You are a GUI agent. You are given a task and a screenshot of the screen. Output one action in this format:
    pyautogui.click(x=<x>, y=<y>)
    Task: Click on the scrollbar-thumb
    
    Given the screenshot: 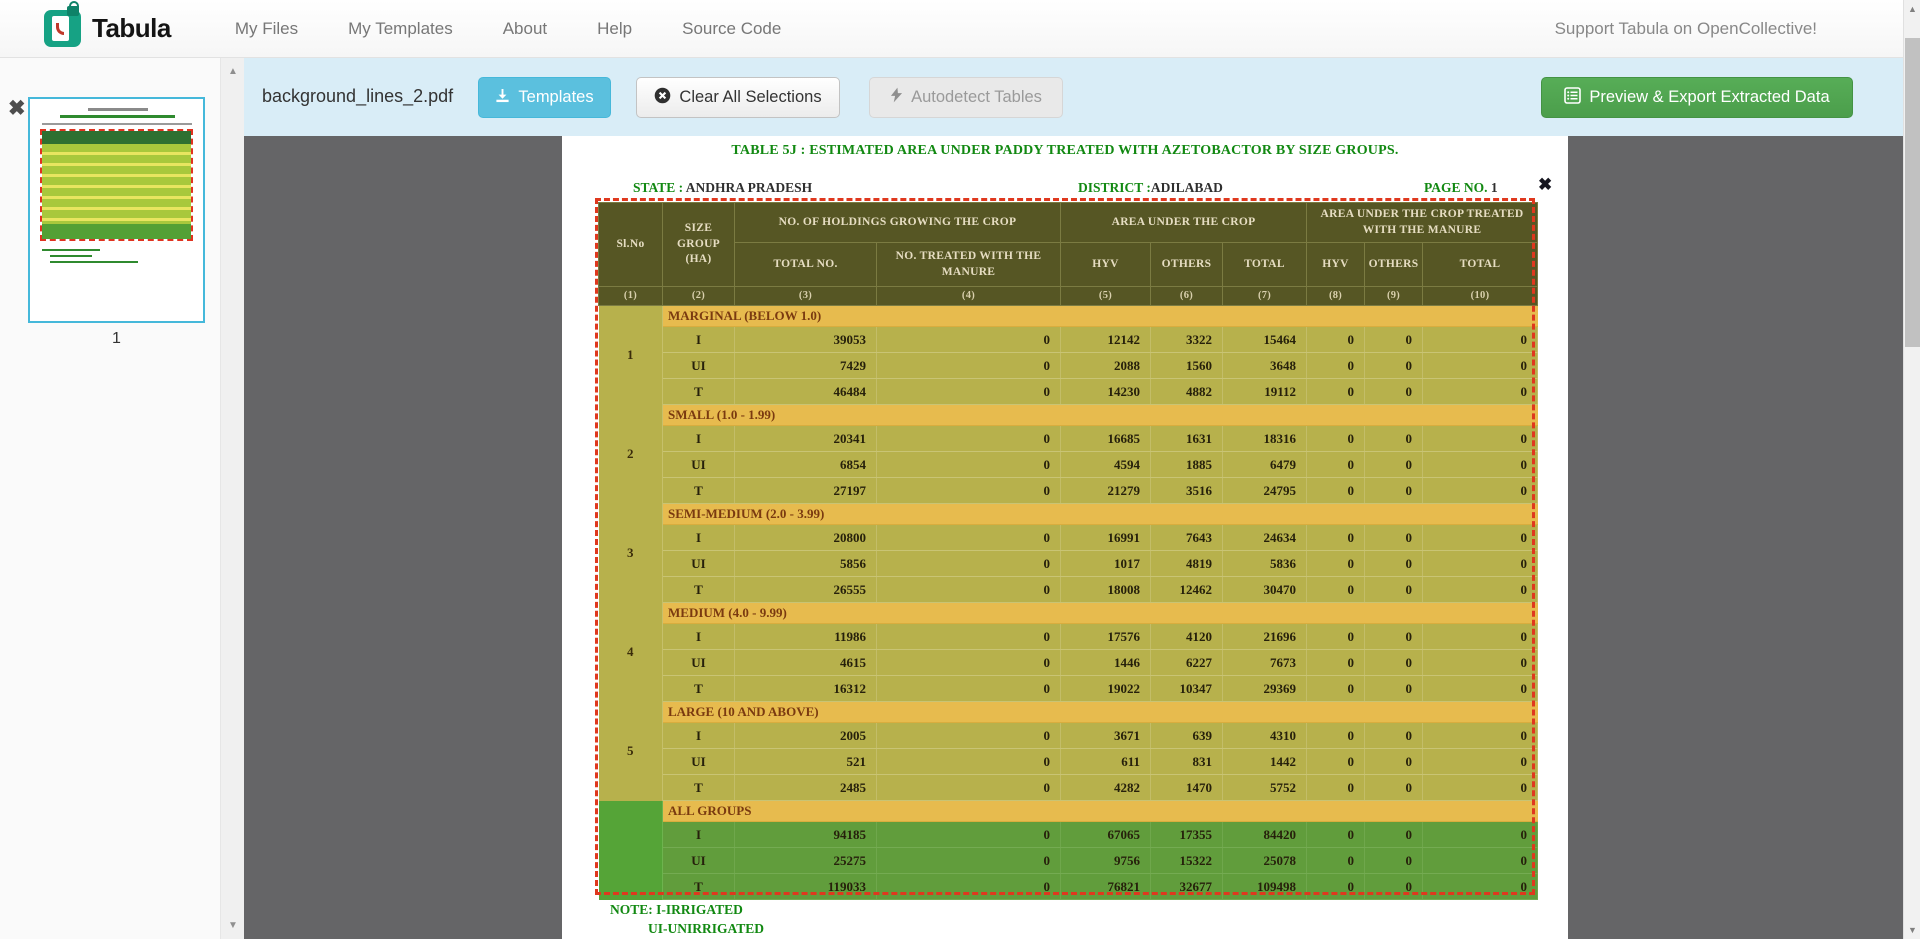 What is the action you would take?
    pyautogui.click(x=1912, y=192)
    